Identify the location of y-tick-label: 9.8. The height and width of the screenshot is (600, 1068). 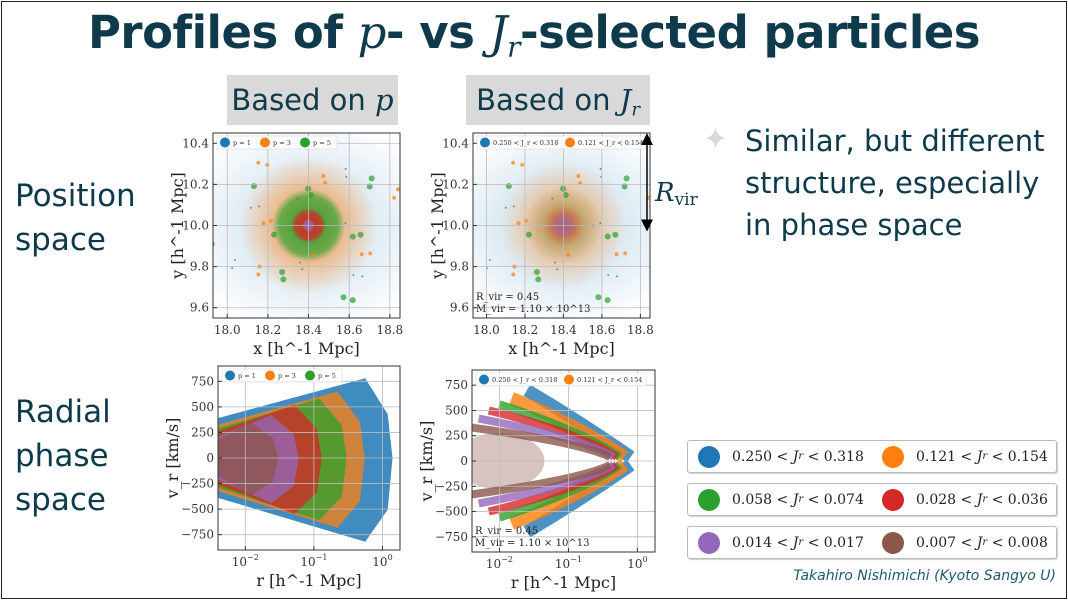
(459, 267).